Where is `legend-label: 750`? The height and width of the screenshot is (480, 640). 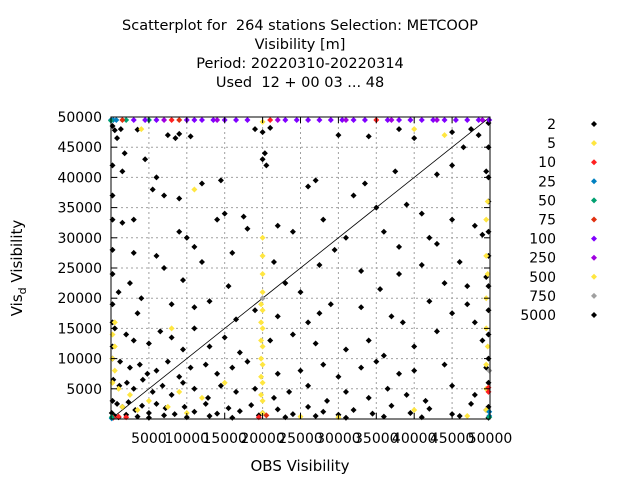 legend-label: 750 is located at coordinates (542, 297).